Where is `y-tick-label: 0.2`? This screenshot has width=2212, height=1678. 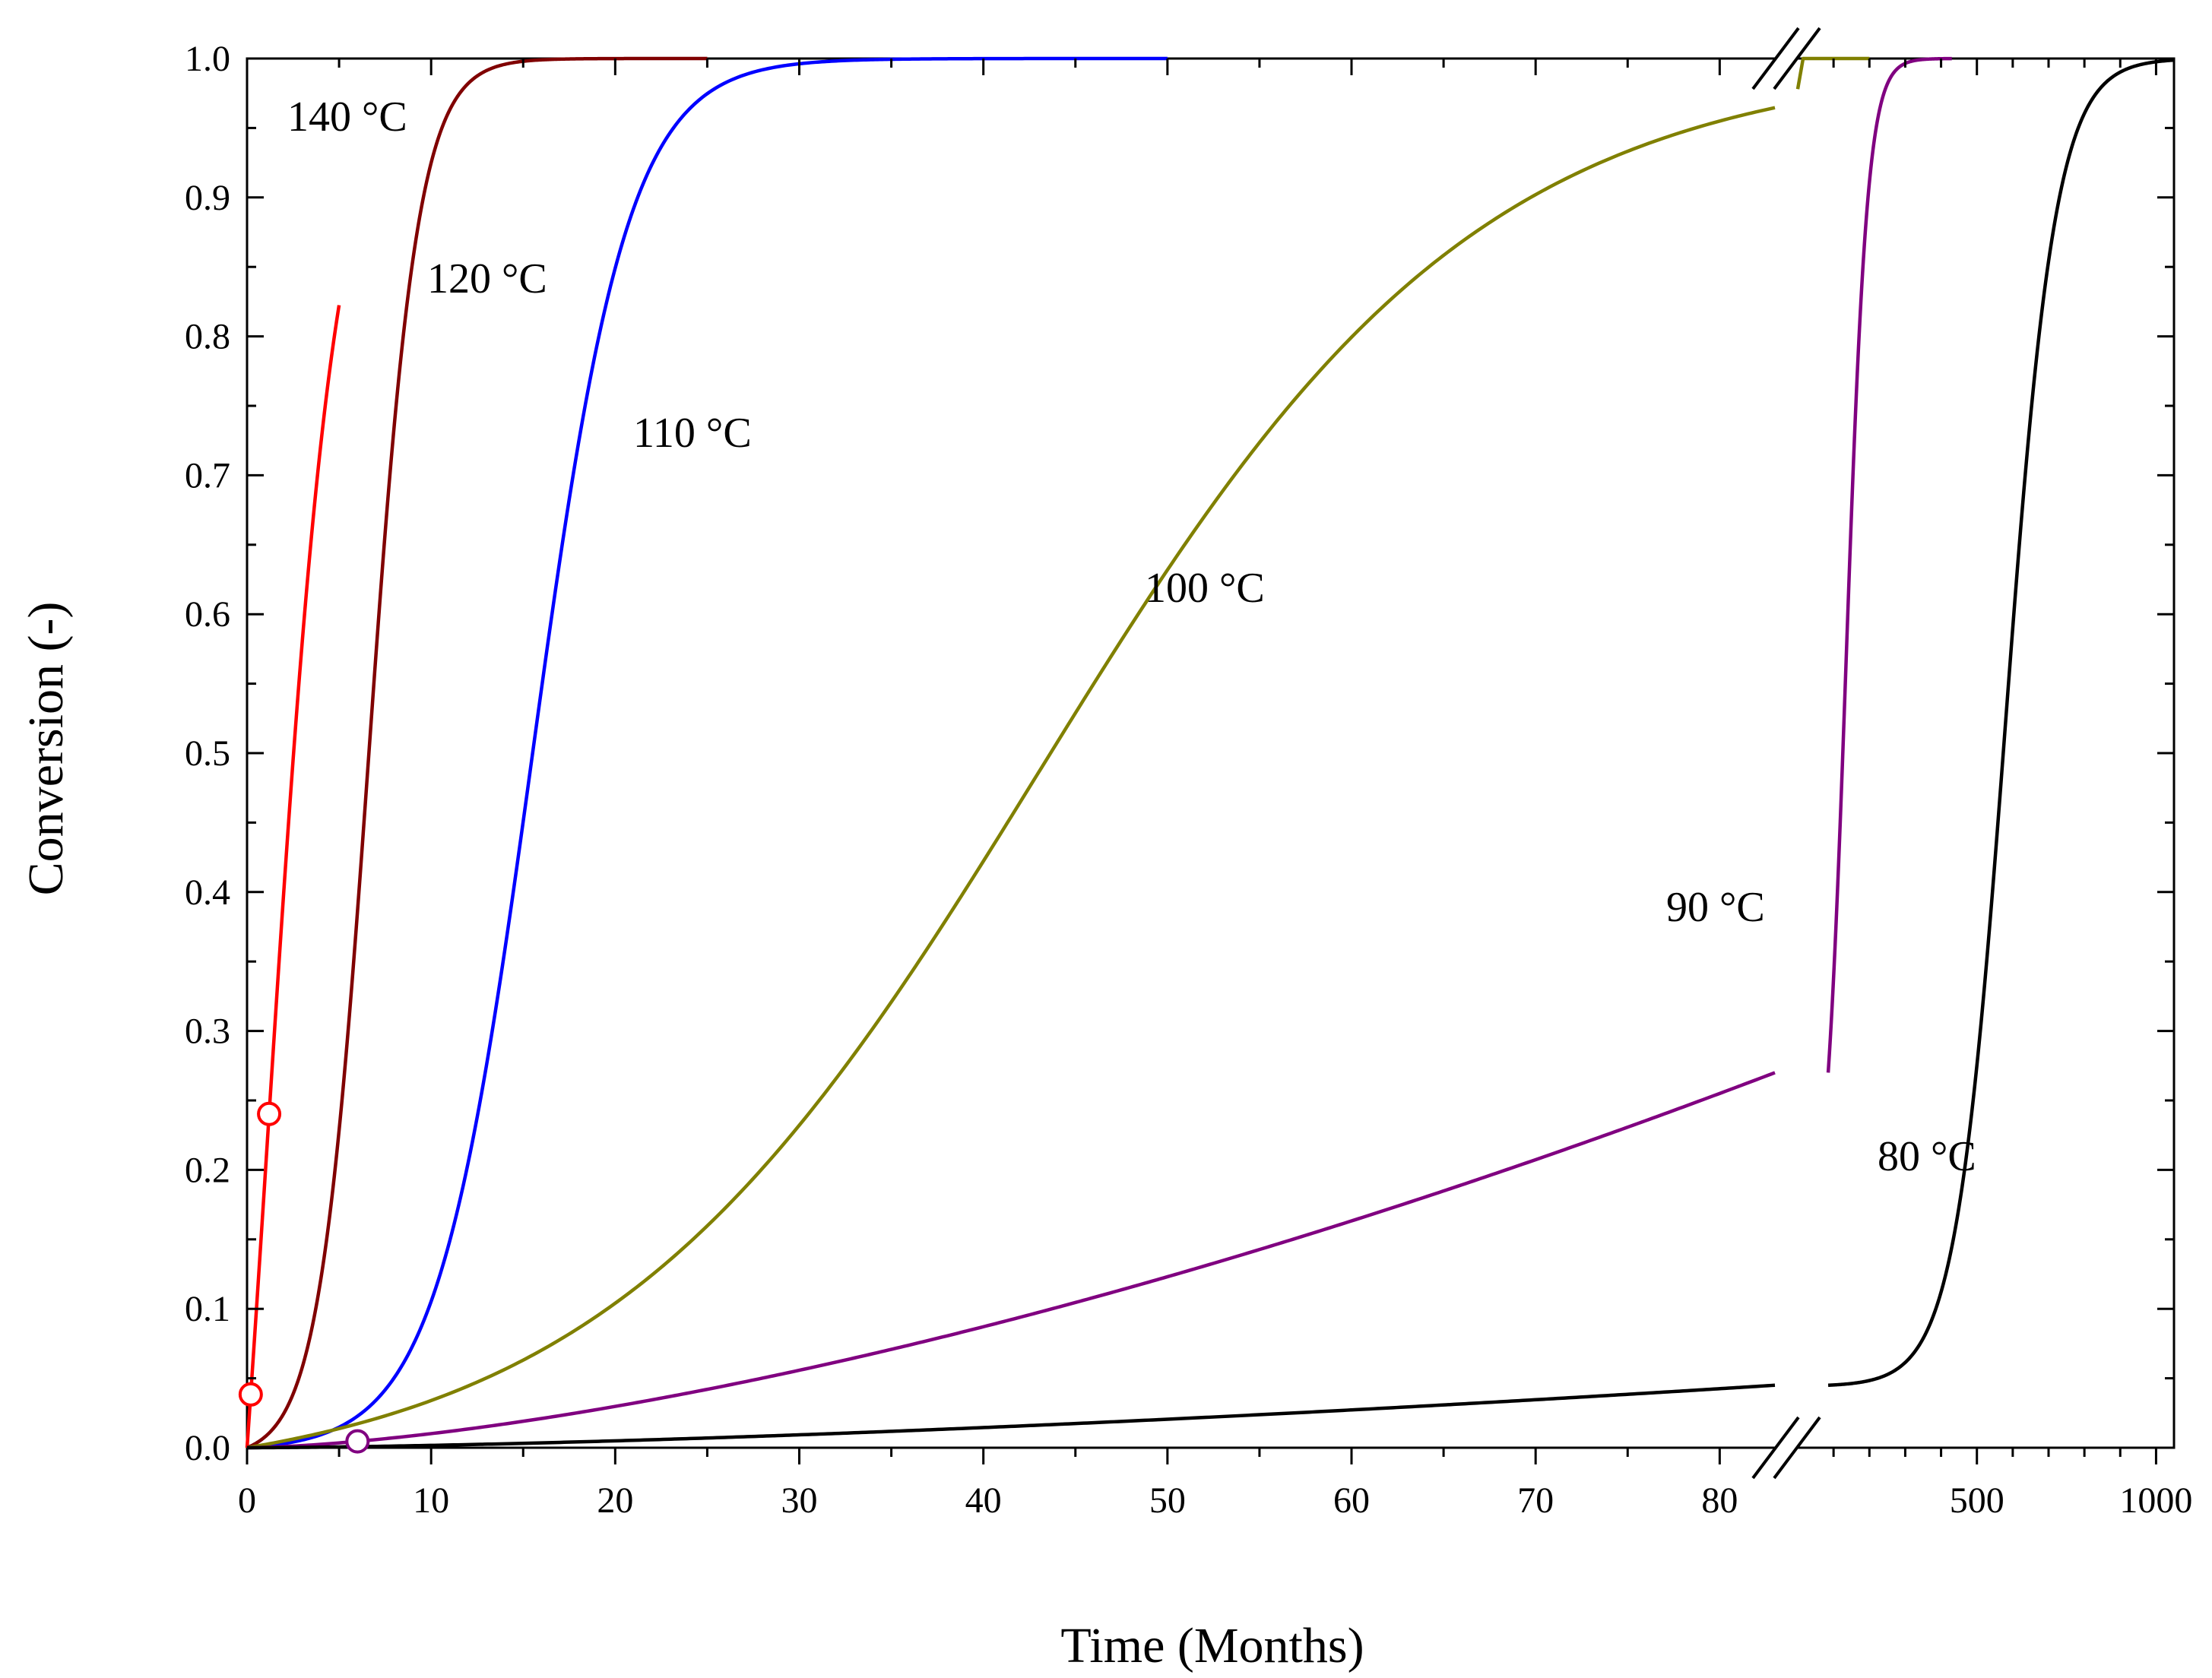
y-tick-label: 0.2 is located at coordinates (207, 1170).